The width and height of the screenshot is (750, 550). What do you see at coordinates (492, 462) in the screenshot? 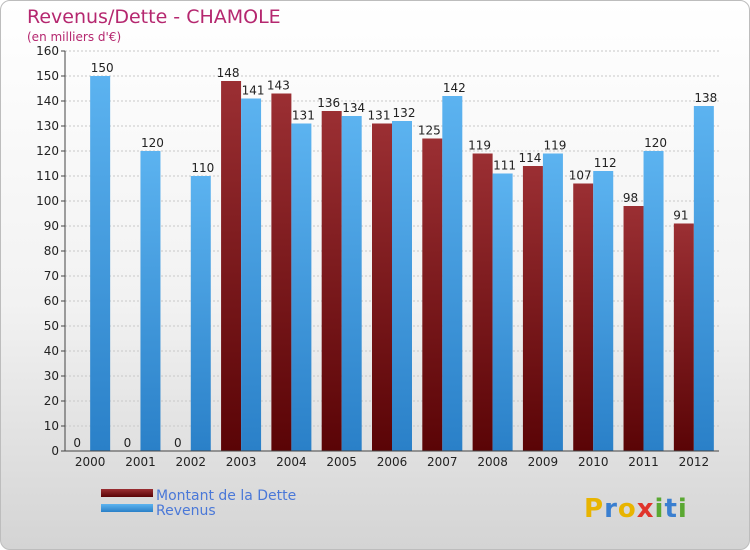
I see `x-tick-label: 2008` at bounding box center [492, 462].